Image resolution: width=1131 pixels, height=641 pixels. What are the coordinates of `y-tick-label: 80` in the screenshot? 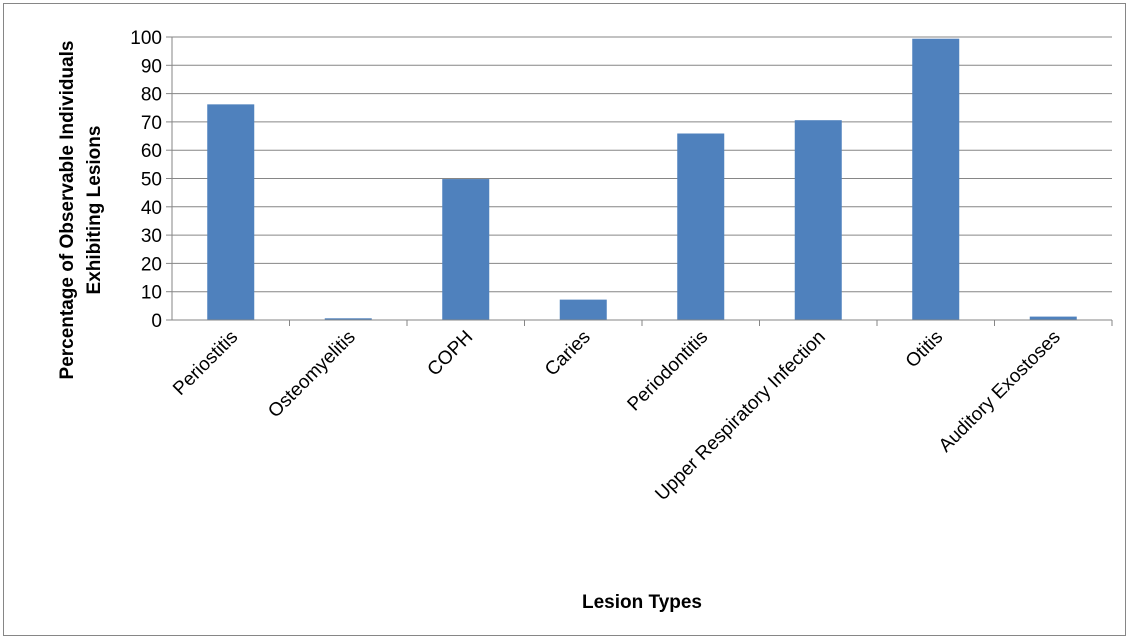 It's located at (151, 95).